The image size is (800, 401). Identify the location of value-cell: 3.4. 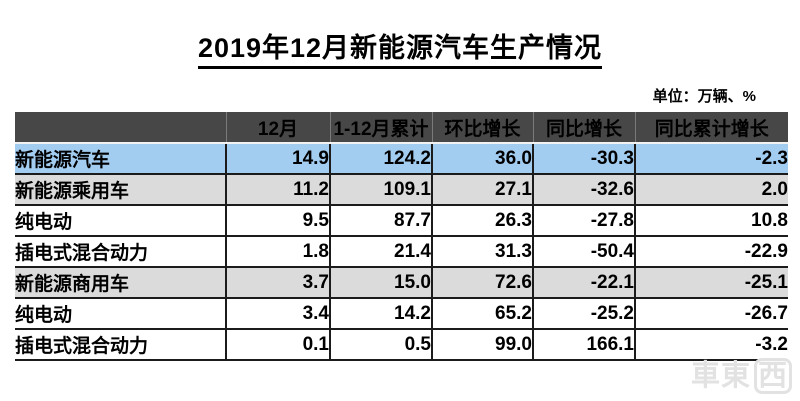
(277, 314).